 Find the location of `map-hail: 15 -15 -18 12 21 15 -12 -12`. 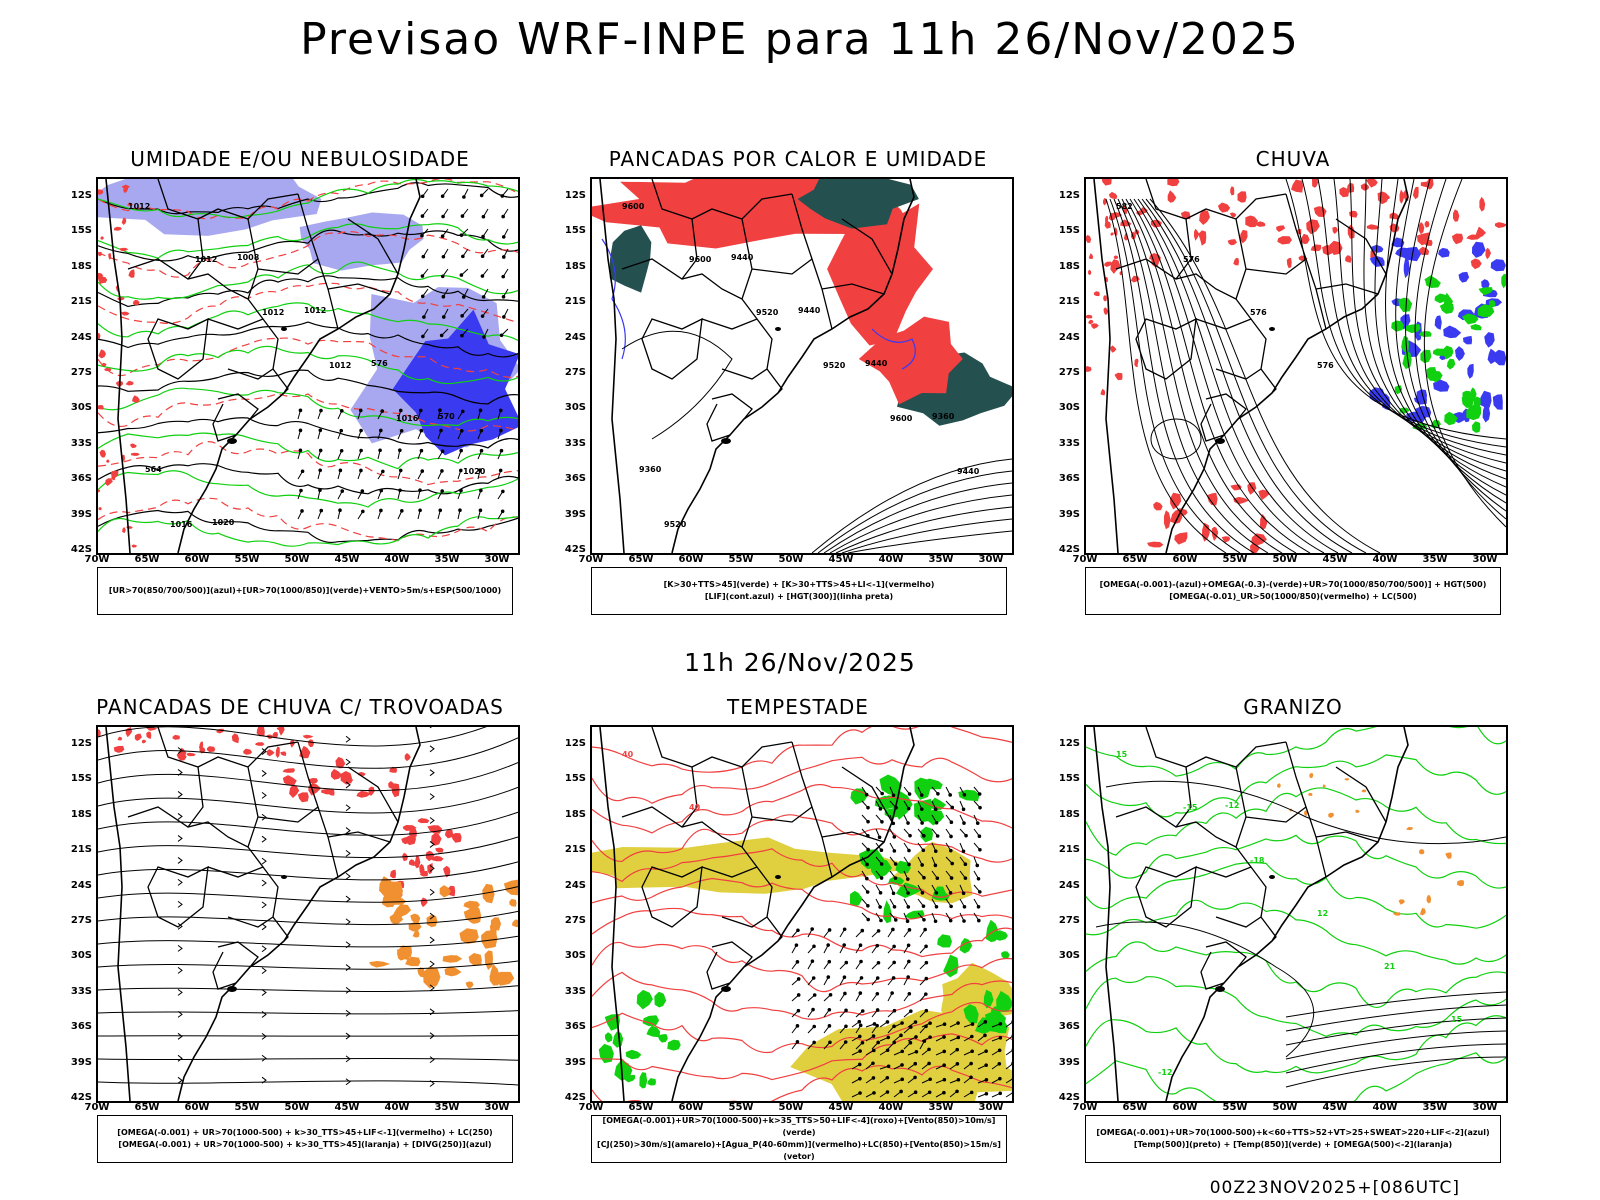

map-hail: 15 -15 -18 12 21 15 -12 -12 is located at coordinates (1296, 914).